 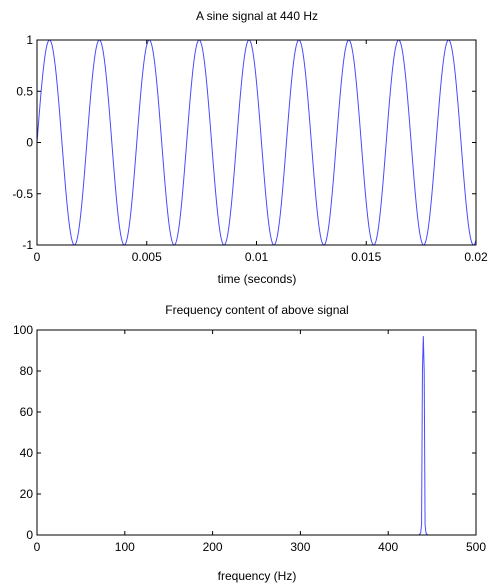 What do you see at coordinates (476, 547) in the screenshot?
I see `spectrum-x-tick-label: 500` at bounding box center [476, 547].